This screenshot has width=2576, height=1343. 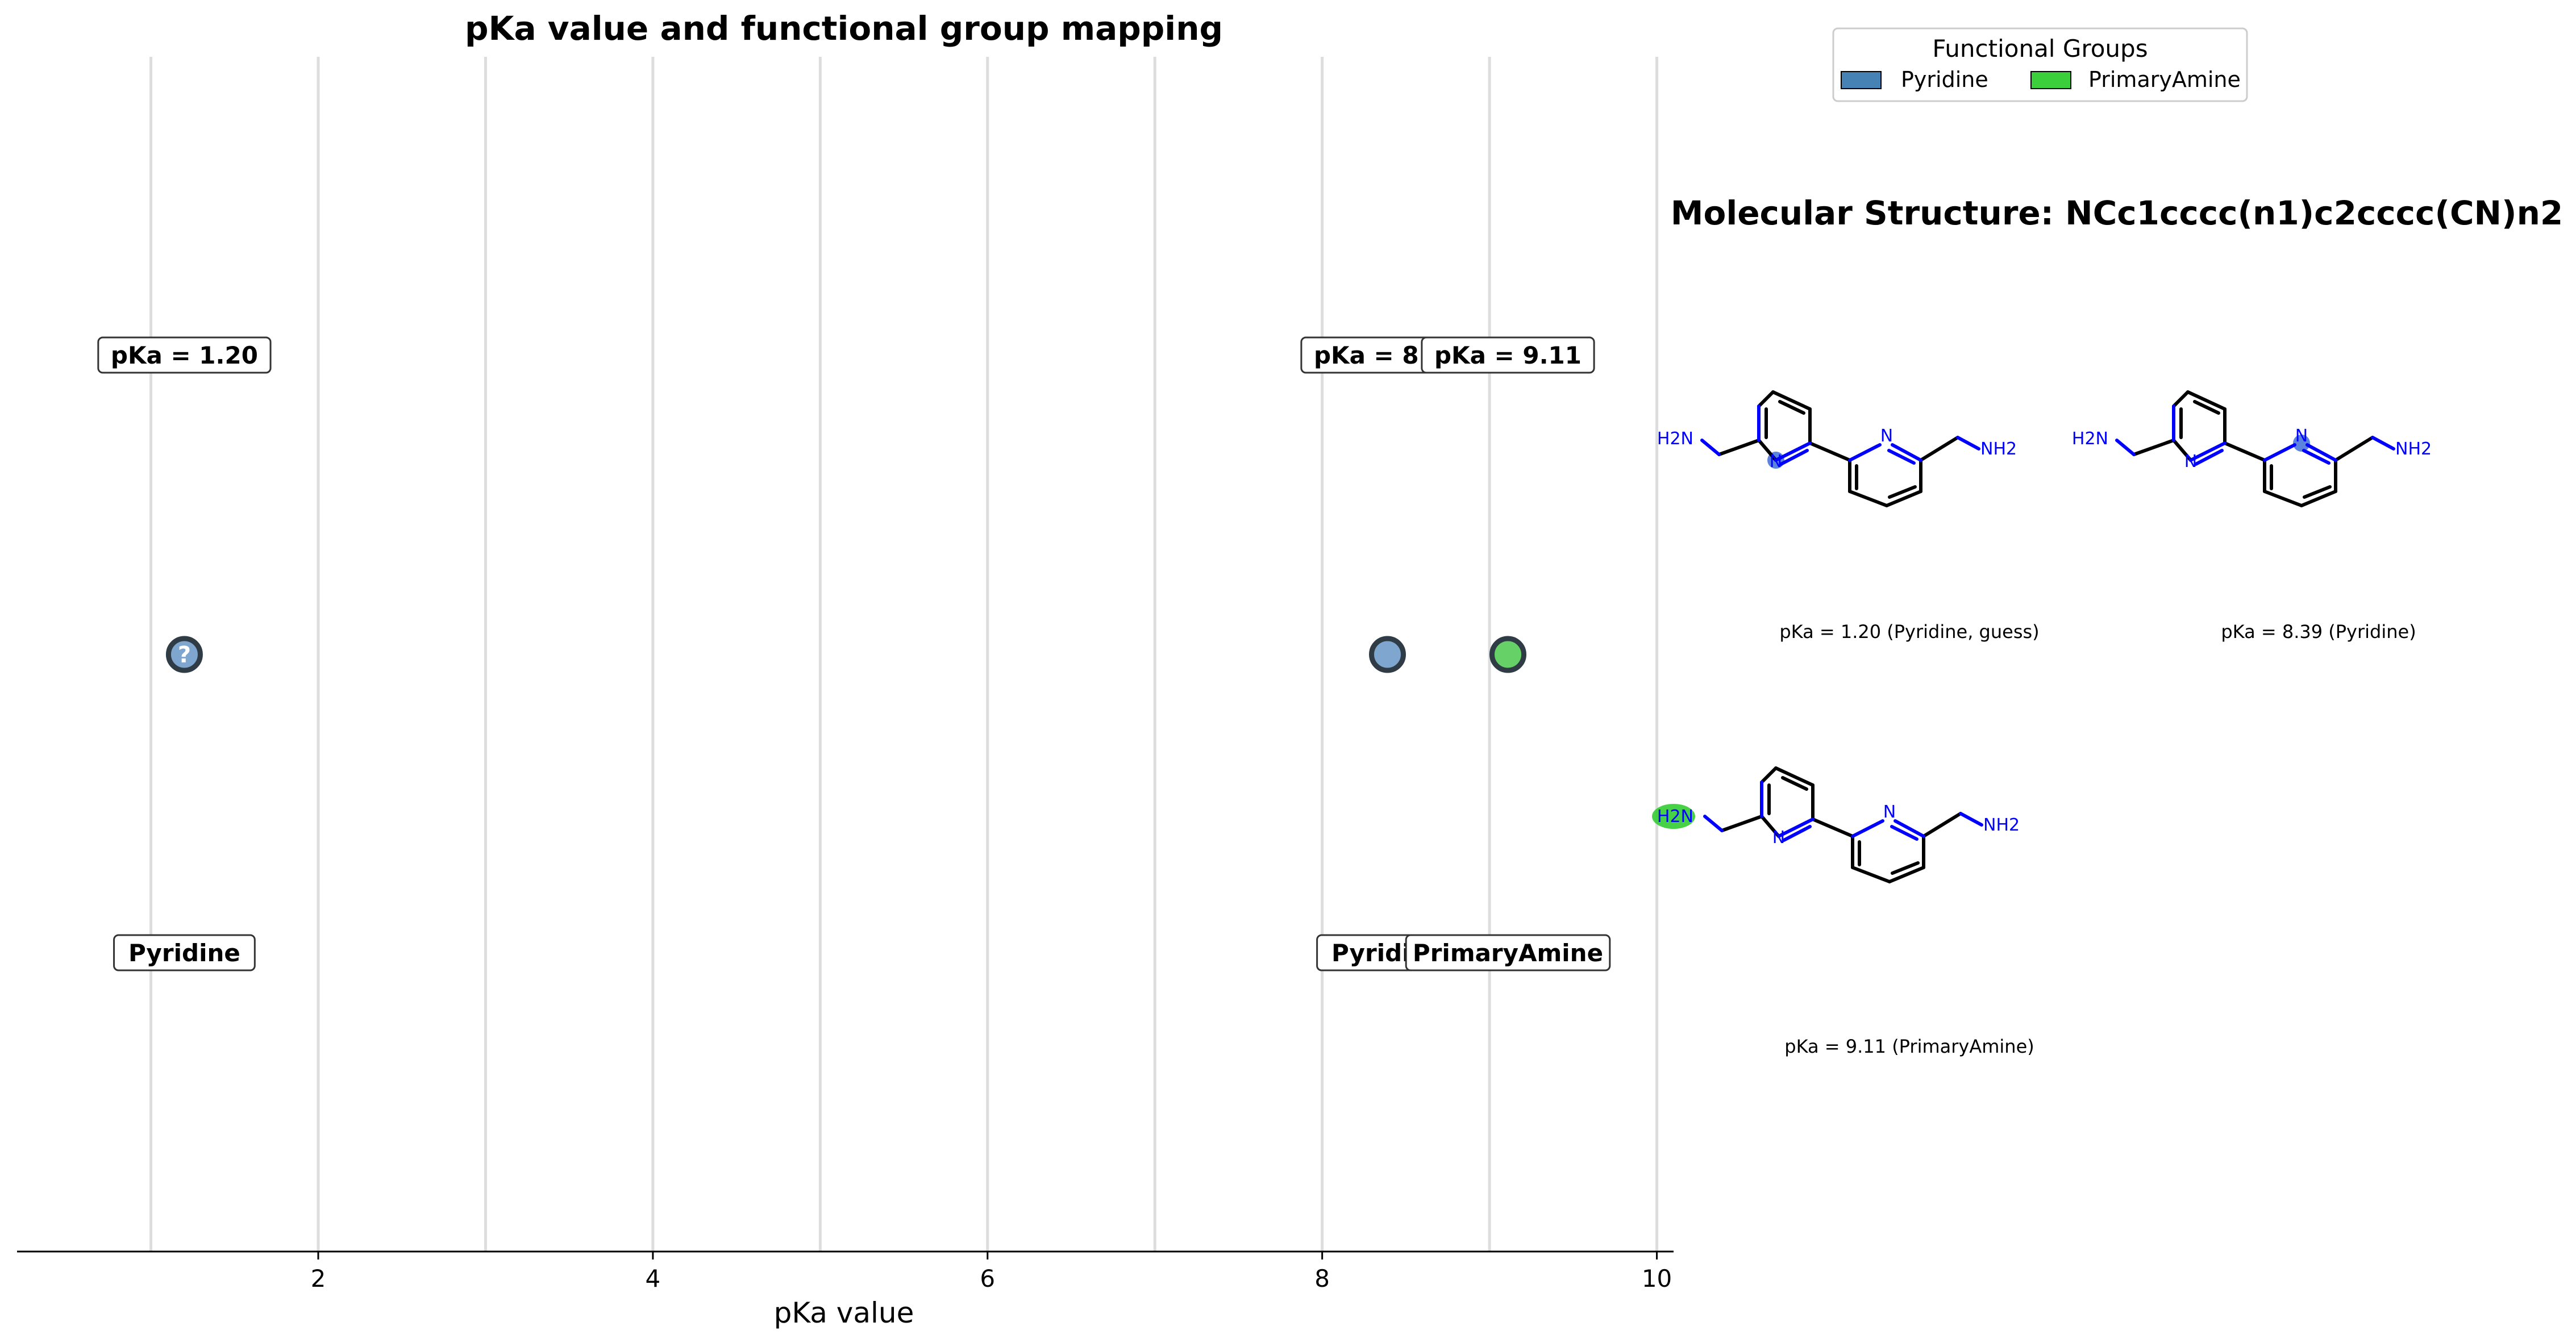 I want to click on highlight-left-amine, so click(x=1673, y=816).